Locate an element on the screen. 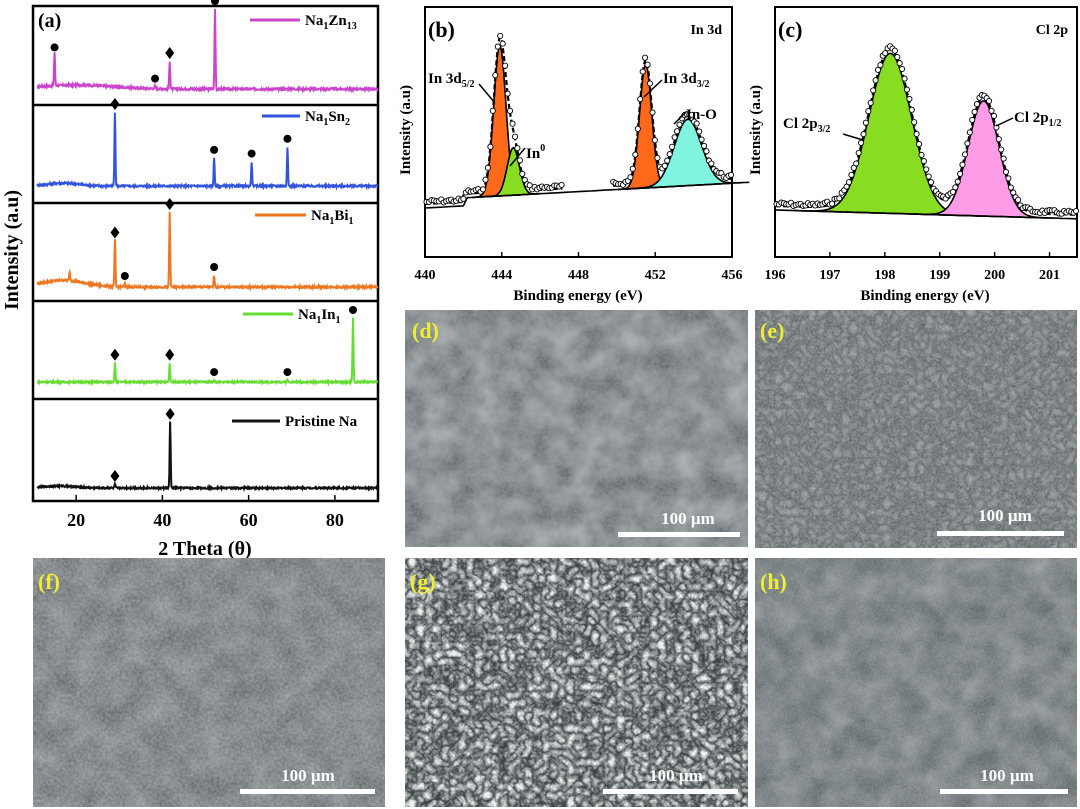 The height and width of the screenshot is (809, 1080). xps-x-tick-label: 448 is located at coordinates (578, 275).